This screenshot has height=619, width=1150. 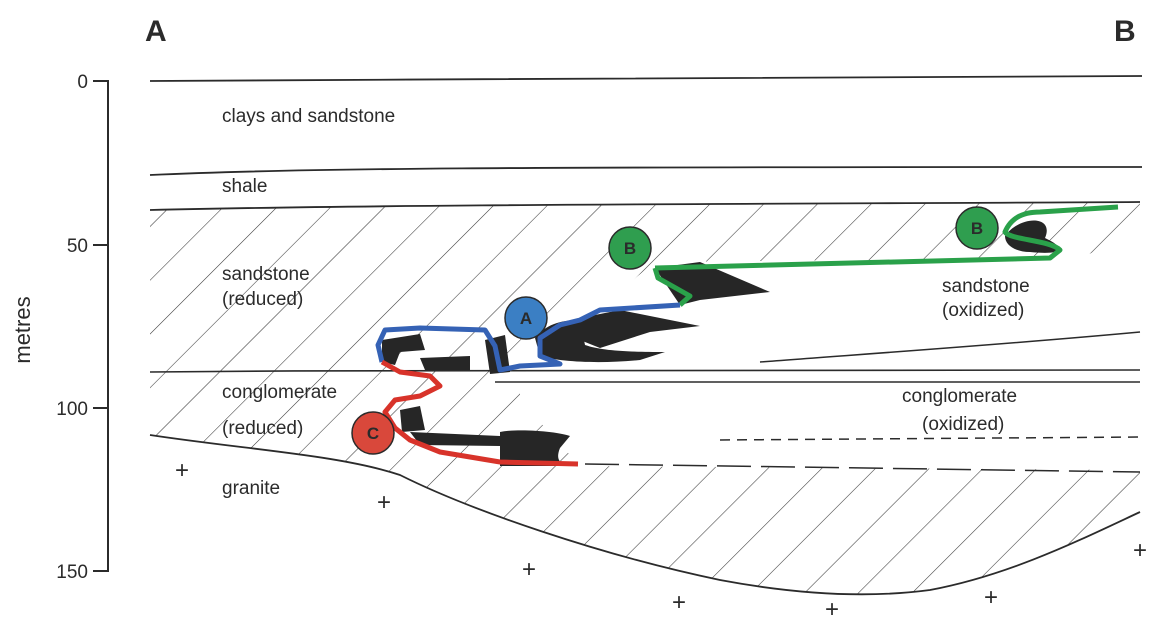 I want to click on depth-axis: 0 50 100 150 metres, so click(x=59, y=327).